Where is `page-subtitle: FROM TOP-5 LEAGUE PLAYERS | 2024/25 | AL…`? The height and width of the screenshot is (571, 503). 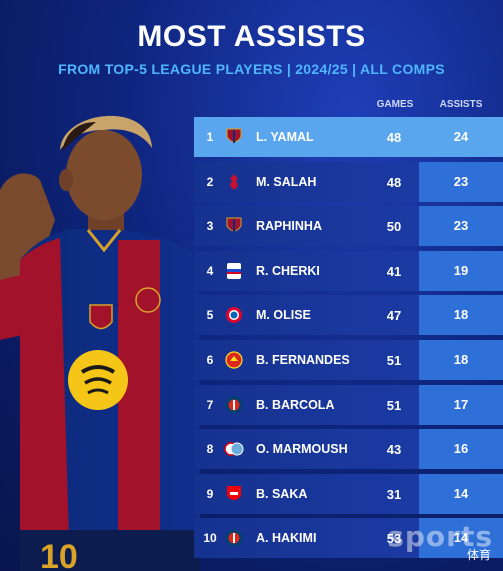
page-subtitle: FROM TOP-5 LEAGUE PLAYERS | 2024/25 | AL… is located at coordinates (251, 69).